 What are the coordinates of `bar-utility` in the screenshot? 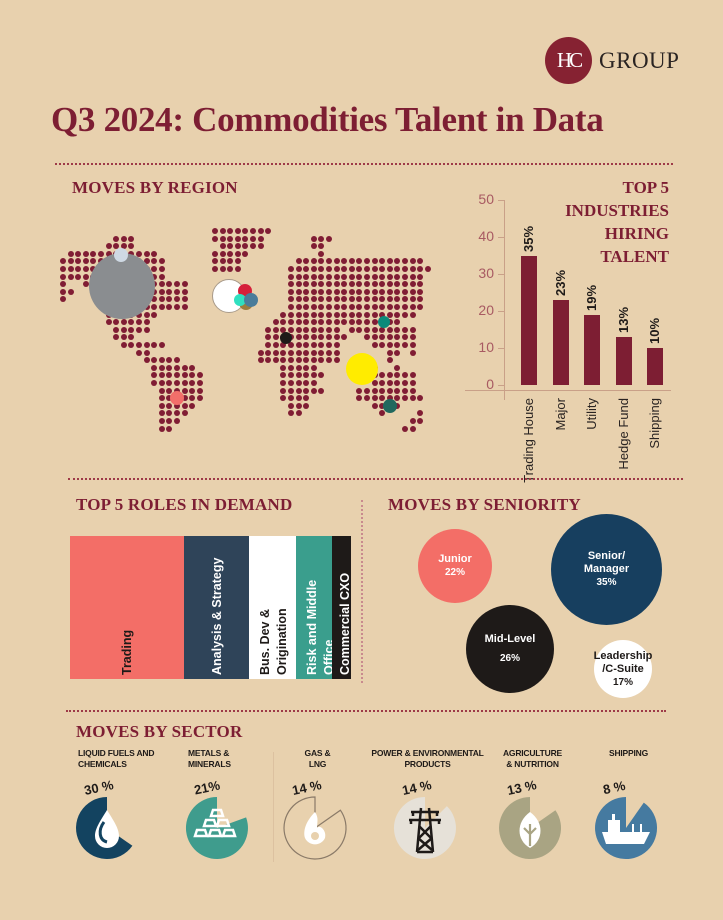 It's located at (592, 349).